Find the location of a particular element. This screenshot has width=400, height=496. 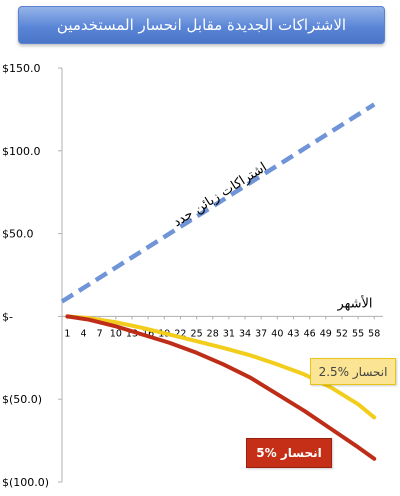

x-tick-label: 22 is located at coordinates (180, 333).